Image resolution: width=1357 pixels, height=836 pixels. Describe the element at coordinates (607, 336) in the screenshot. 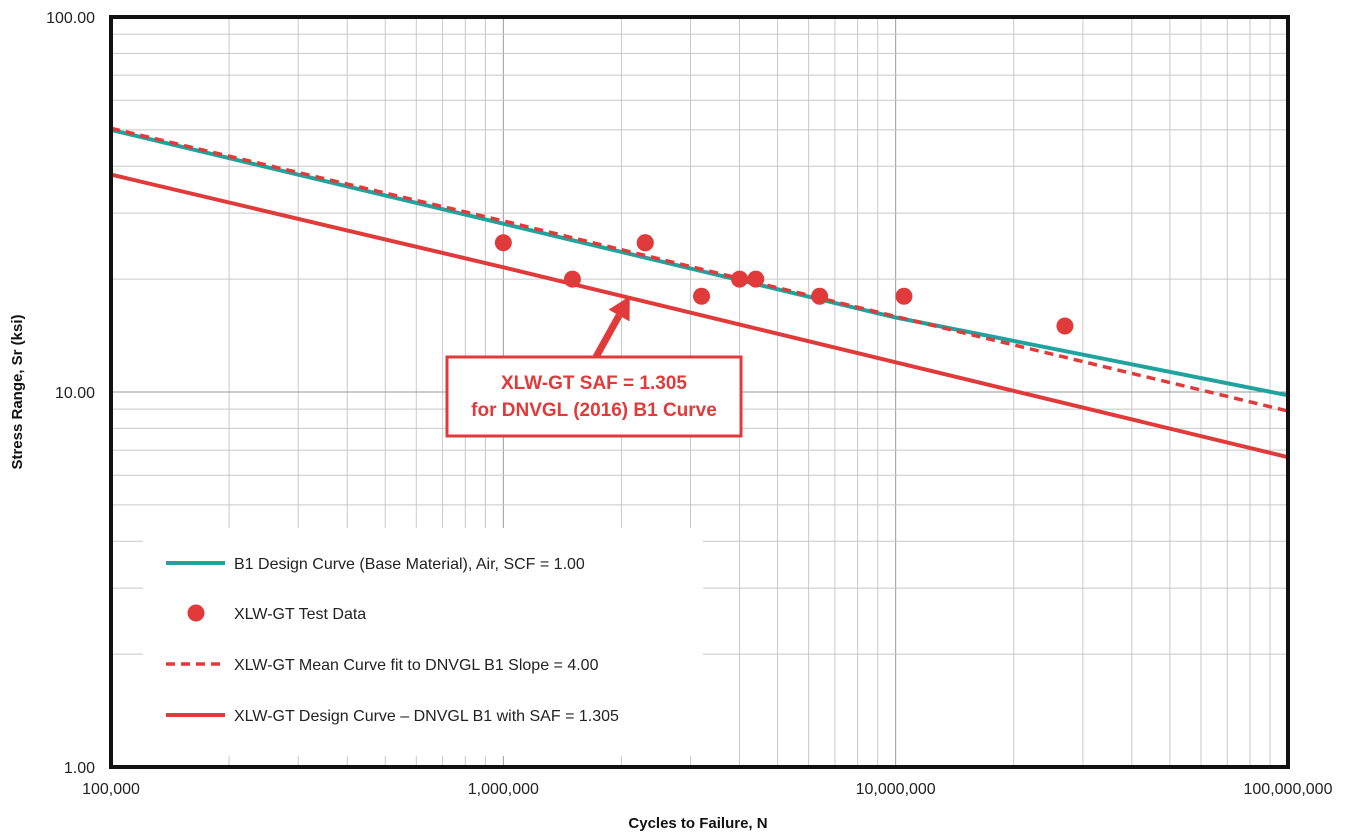

I see `annotation-arrow-shaft` at that location.